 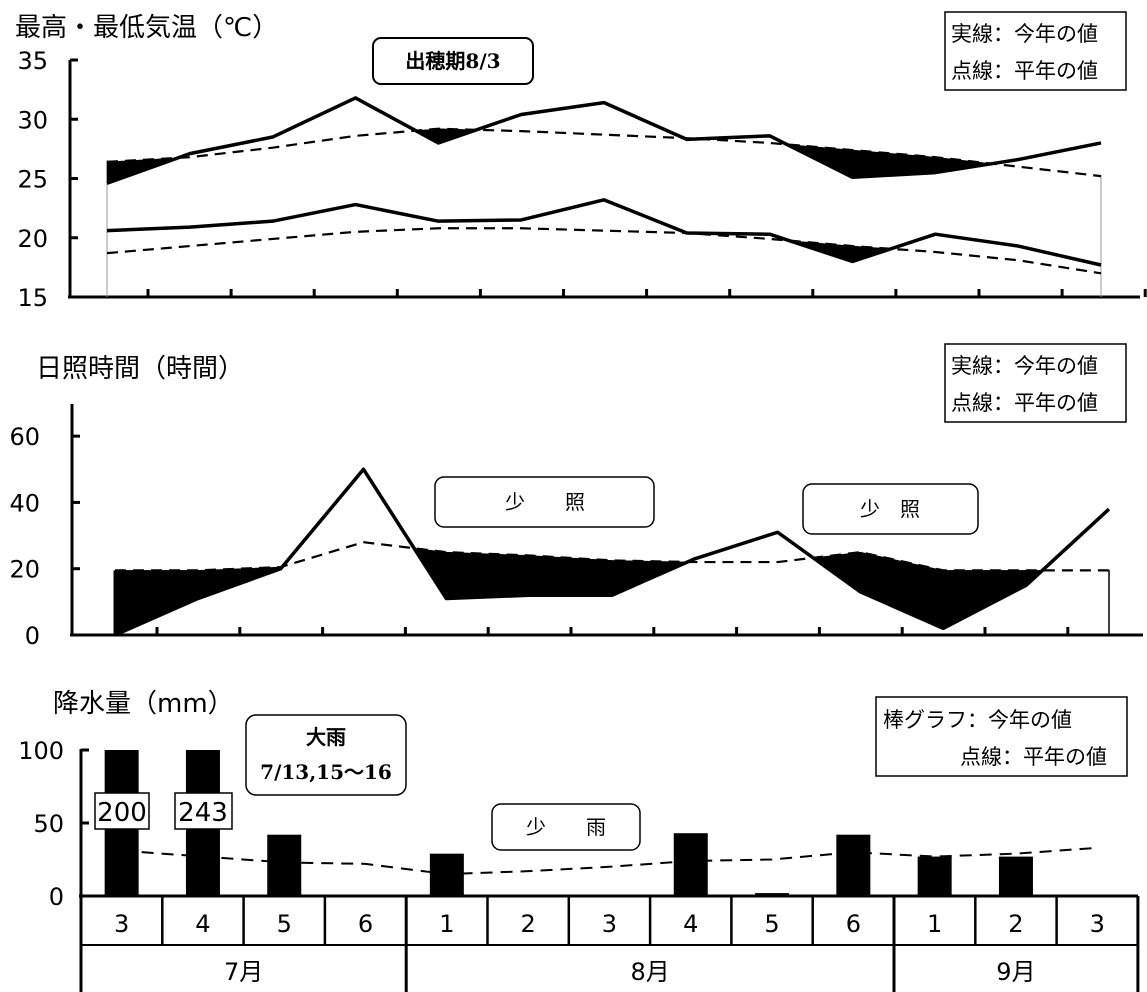 What do you see at coordinates (1033, 757) in the screenshot?
I see `precipitation-legend-dashed: 点線：平年の値` at bounding box center [1033, 757].